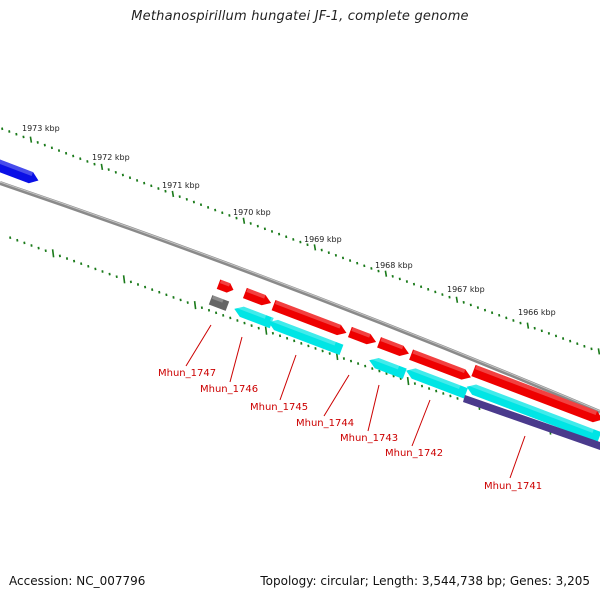 The height and width of the screenshot is (600, 600). What do you see at coordinates (181, 185) in the screenshot?
I see `kbp-scale-label: 1971 kbp` at bounding box center [181, 185].